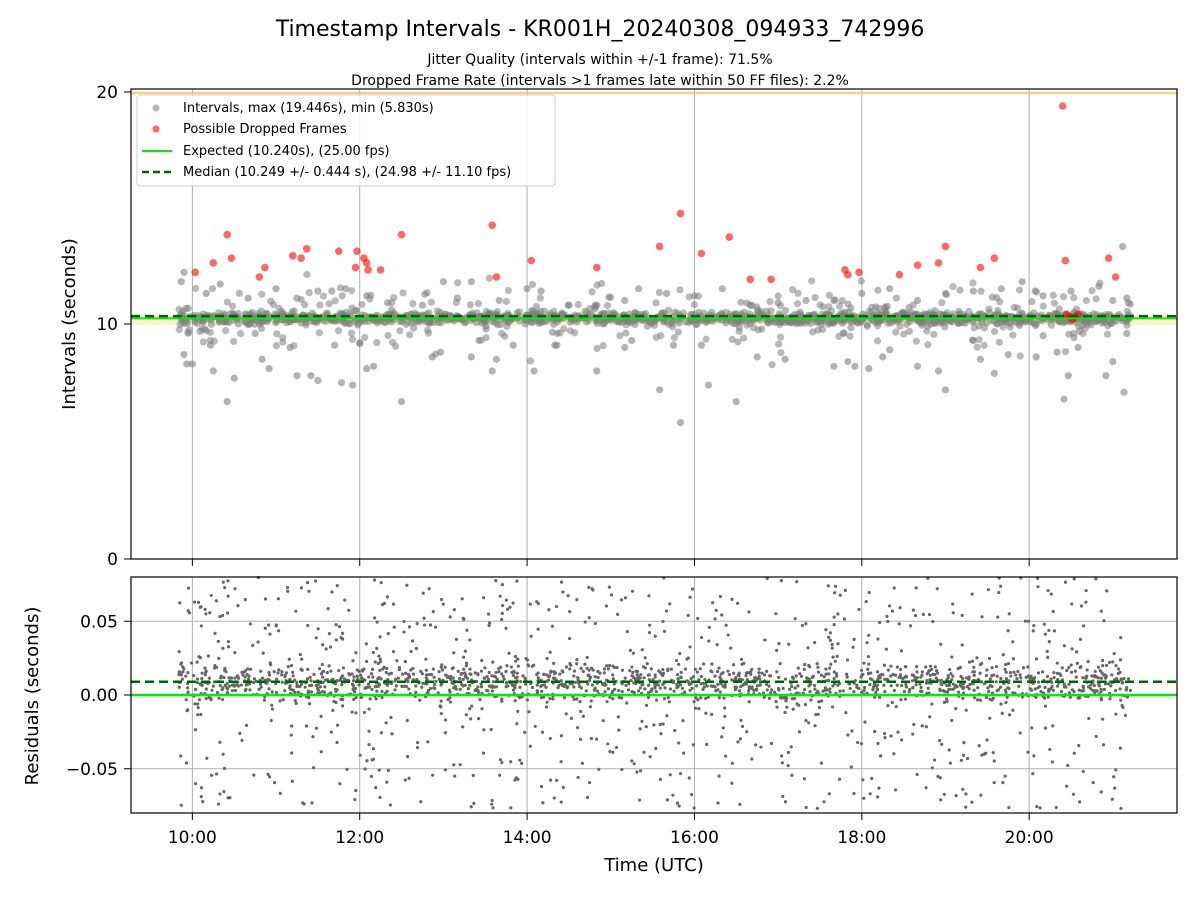 Image resolution: width=1200 pixels, height=904 pixels. Describe the element at coordinates (195, 272) in the screenshot. I see `dropped-frame-point` at that location.